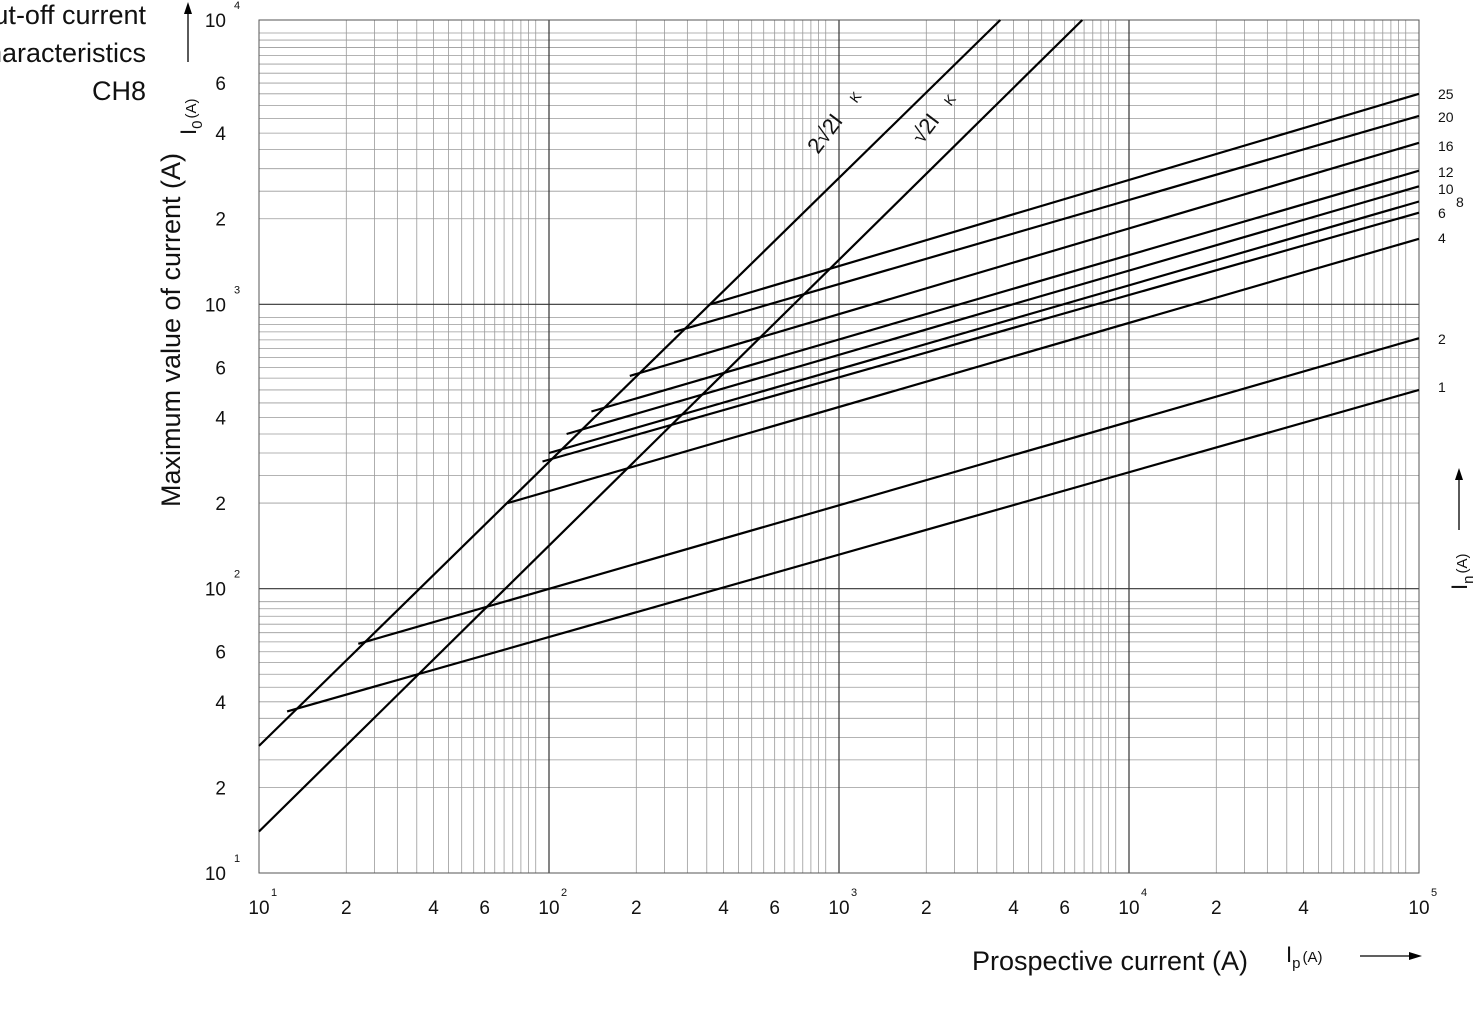  I want to click on title-line-2: characteristics, so click(73, 53).